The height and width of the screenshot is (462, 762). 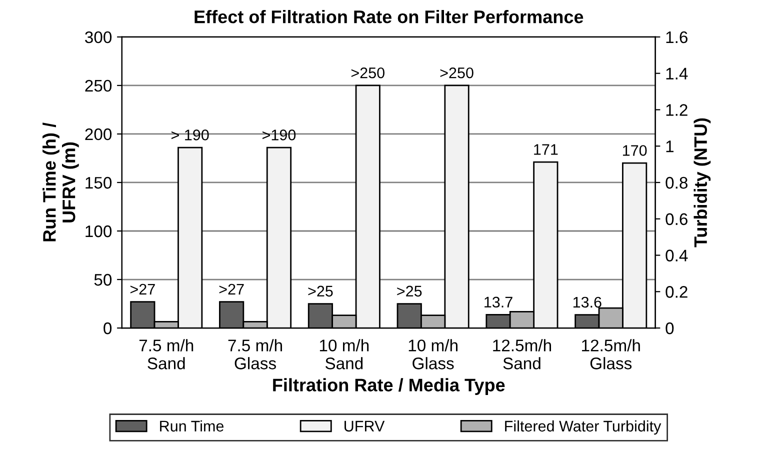 I want to click on chart-title: Effect of Filtration Rate on Filter Performance, so click(x=389, y=17).